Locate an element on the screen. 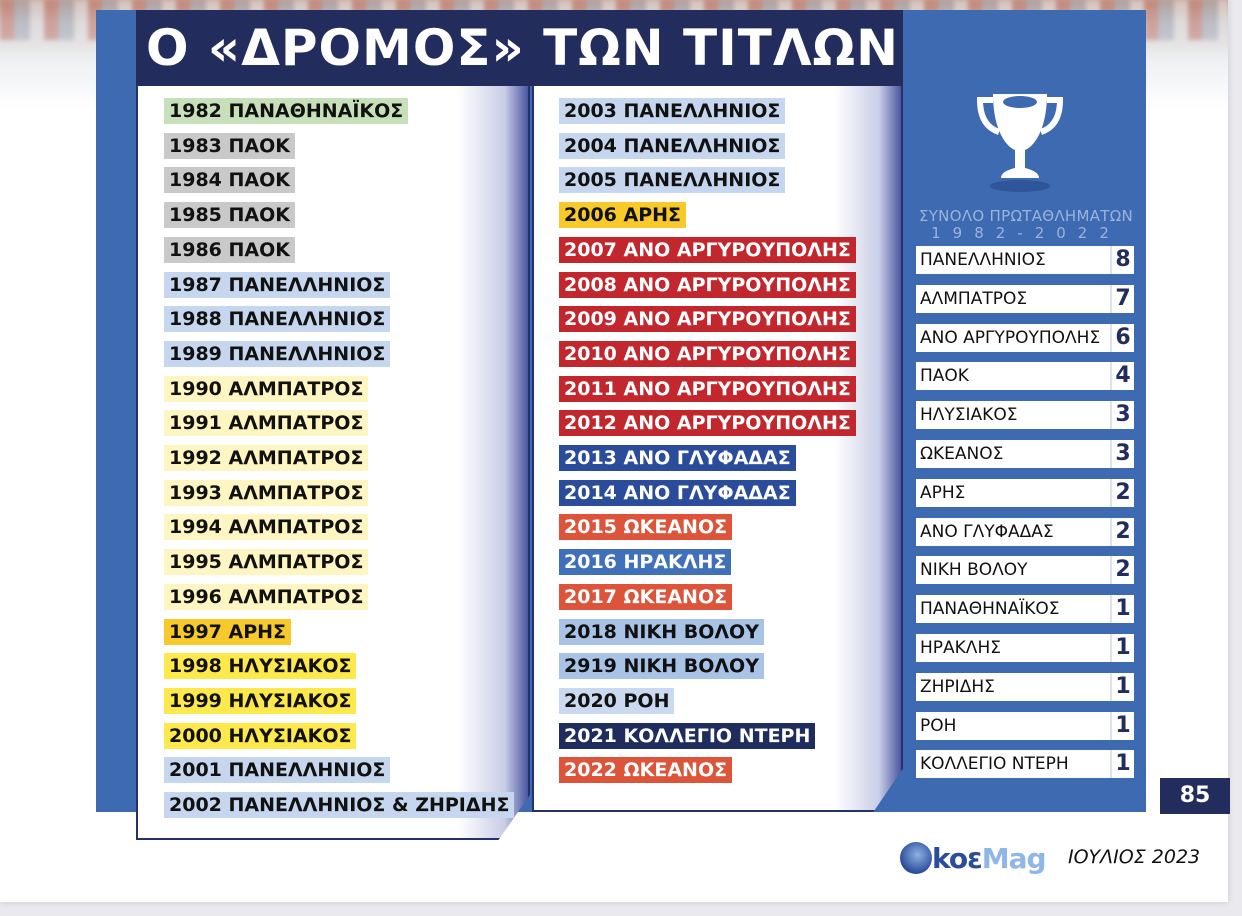 The image size is (1242, 916). summary-team: ΗΡΑΚΛΗΣ is located at coordinates (1014, 648).